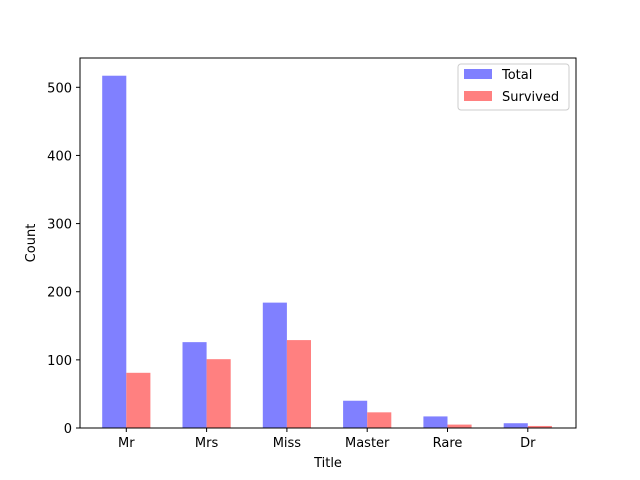  I want to click on bar-total-master, so click(355, 414).